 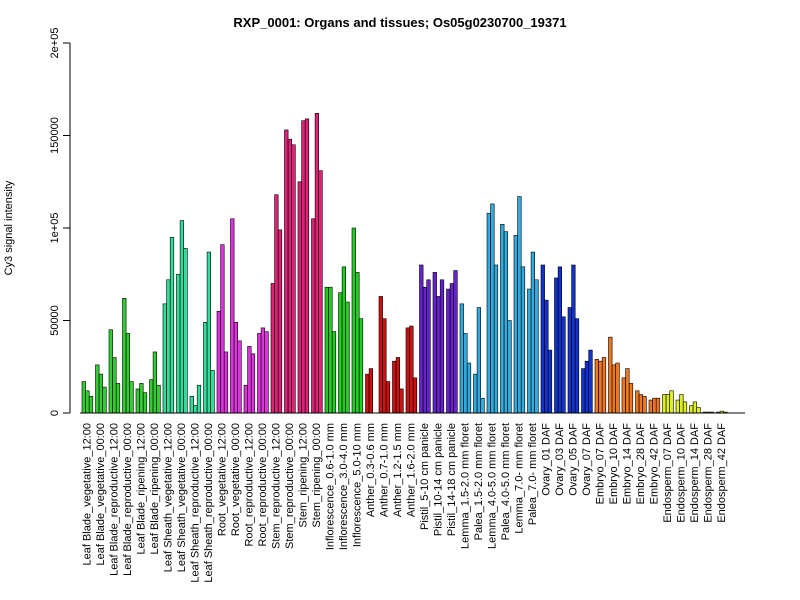 I want to click on y-tick-label: 0, so click(x=55, y=413).